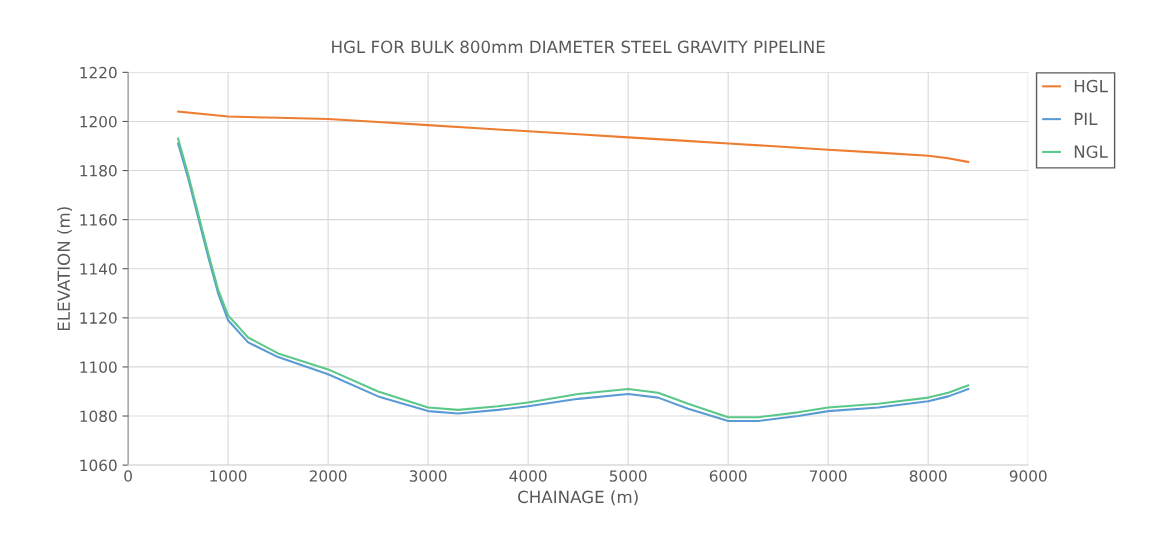 The width and height of the screenshot is (1154, 544). What do you see at coordinates (1086, 118) in the screenshot?
I see `legend-label: PIL` at bounding box center [1086, 118].